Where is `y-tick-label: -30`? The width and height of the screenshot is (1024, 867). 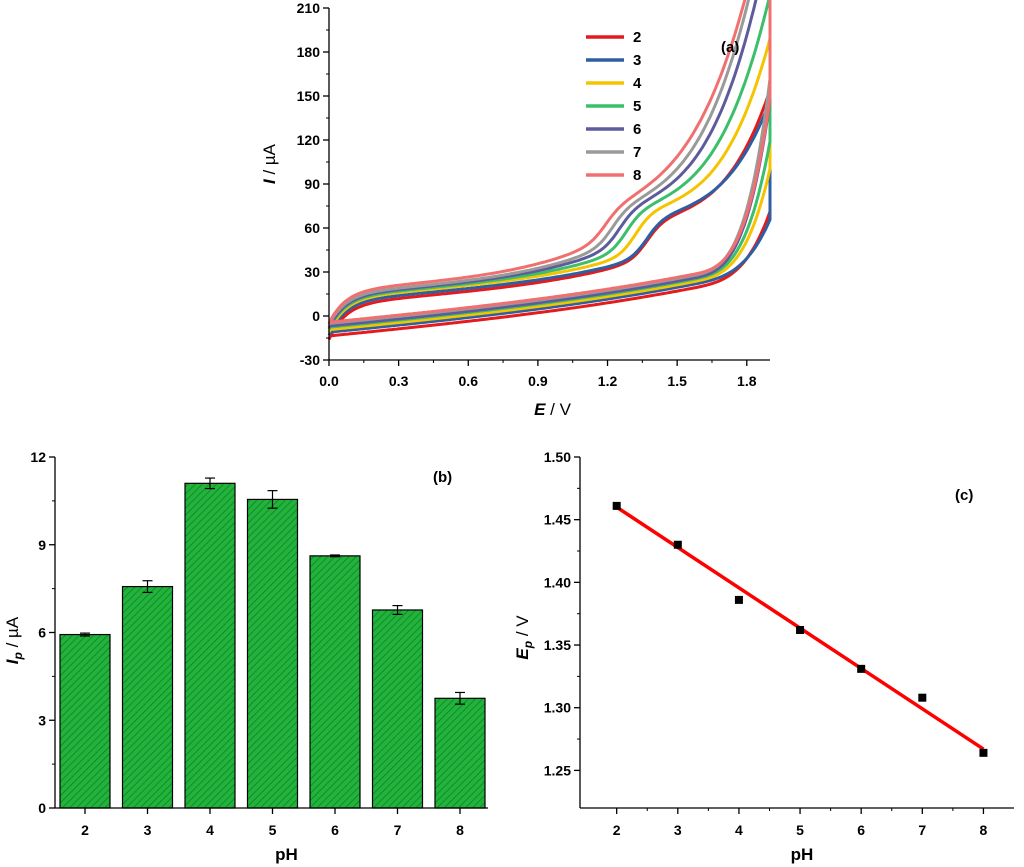 y-tick-label: -30 is located at coordinates (310, 360).